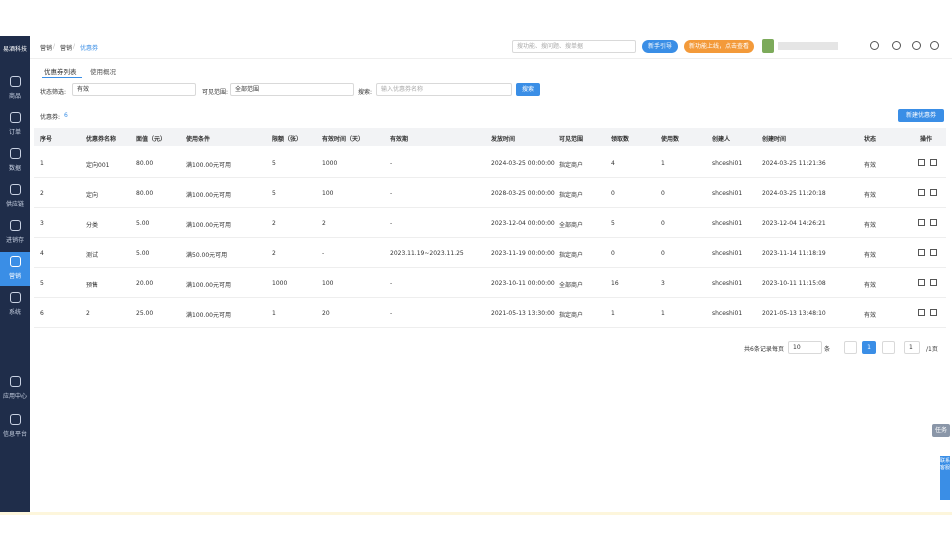  I want to click on scope-select: 全部范围, so click(292, 89).